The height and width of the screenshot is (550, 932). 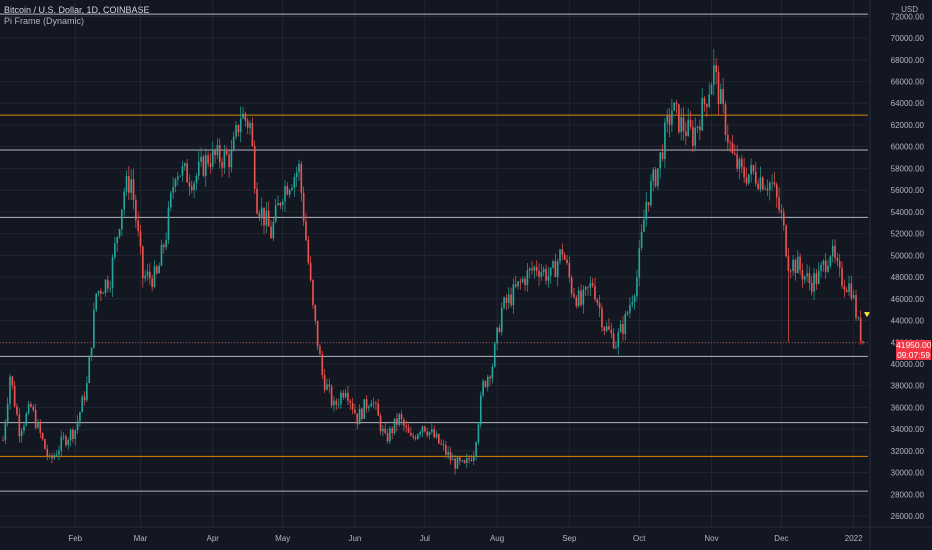 What do you see at coordinates (908, 386) in the screenshot?
I see `price-tick-label: 38000.00` at bounding box center [908, 386].